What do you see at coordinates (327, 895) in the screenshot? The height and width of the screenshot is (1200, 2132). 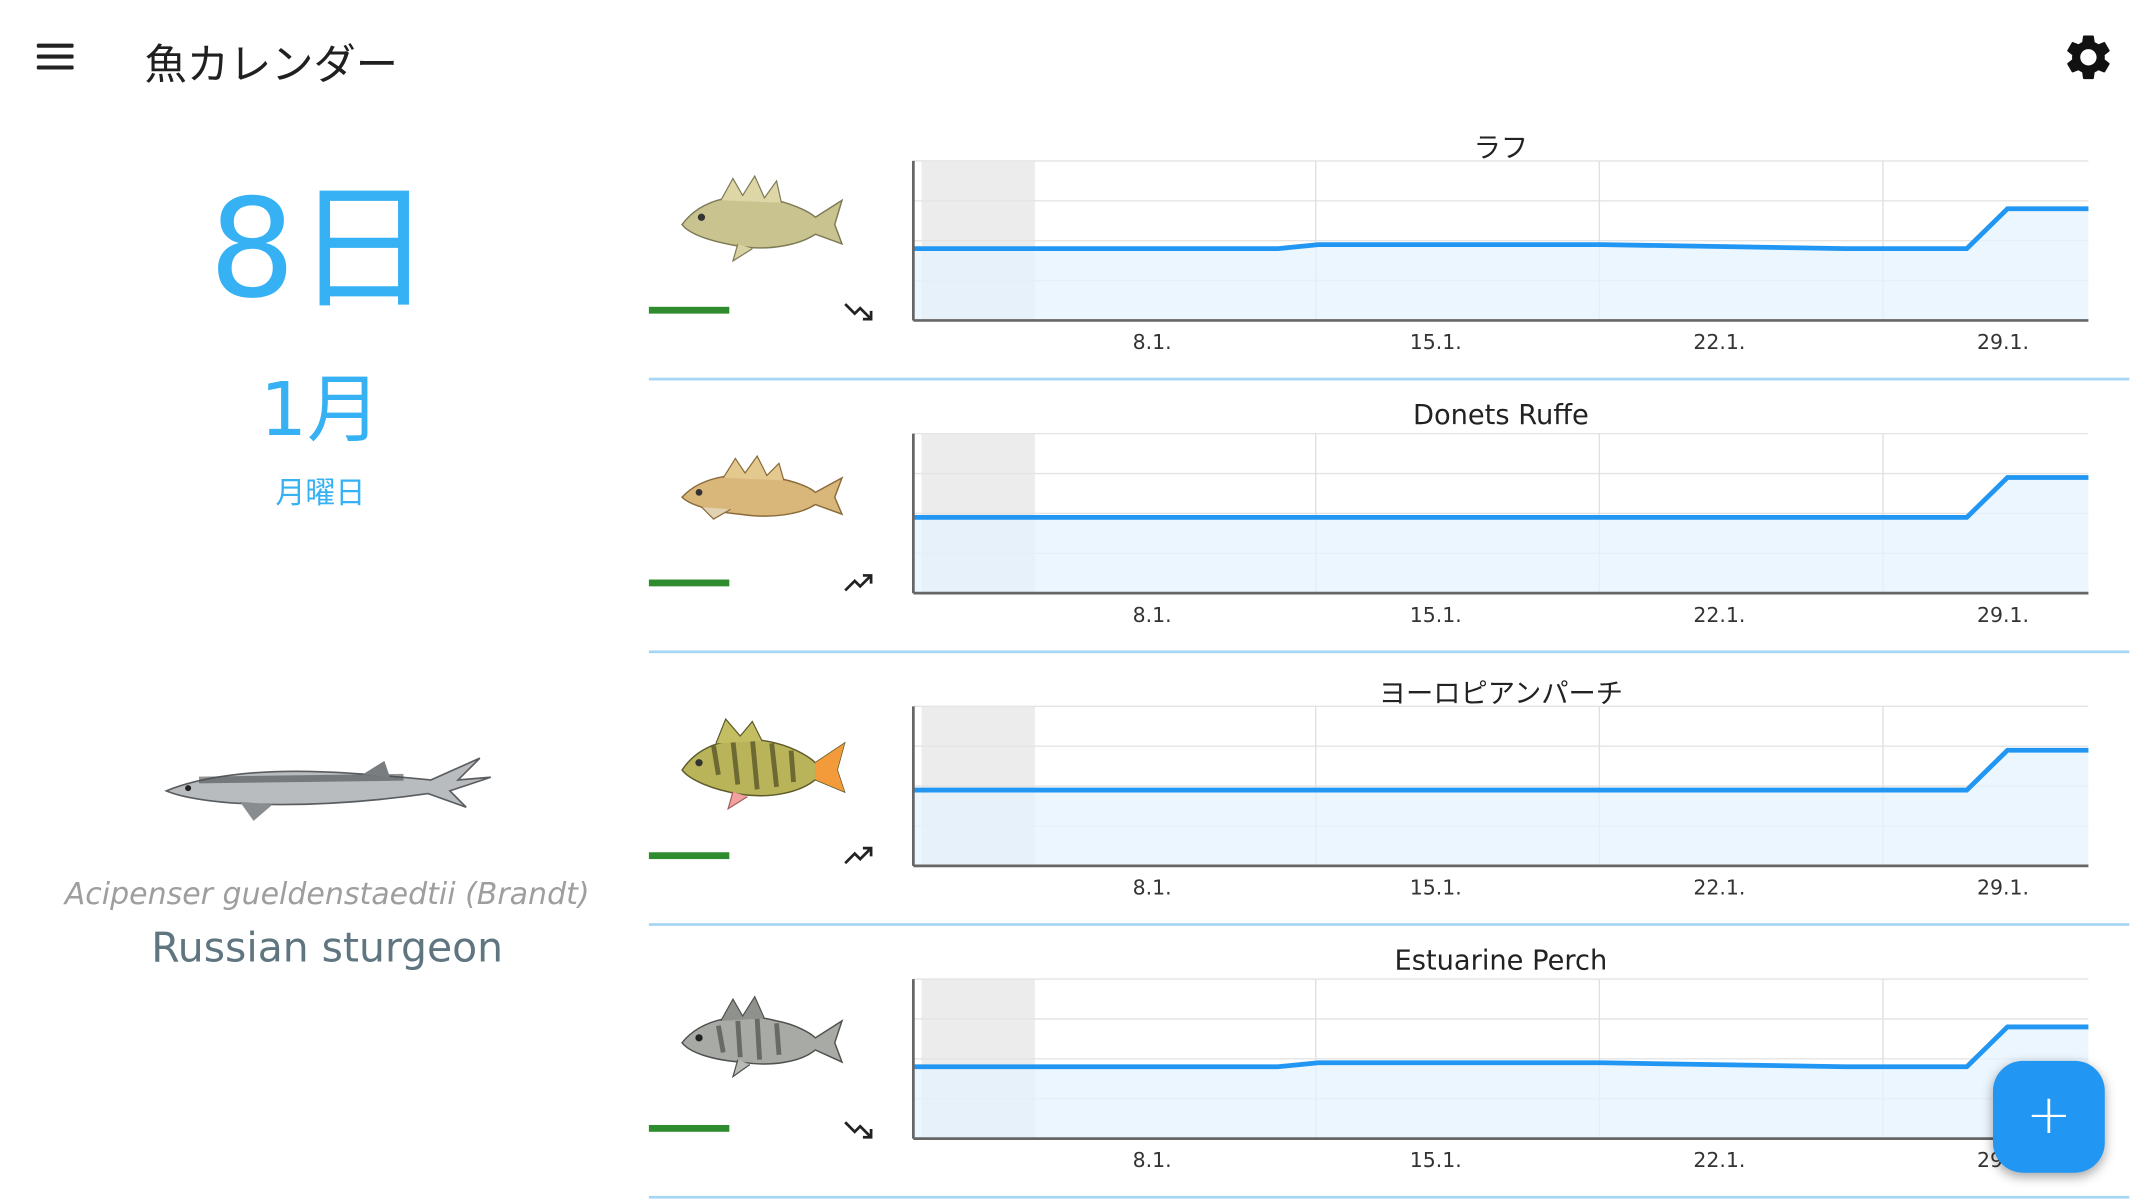 I see `featured-scientific-name: Acipenser gueldenstaedtii (Brandt)` at bounding box center [327, 895].